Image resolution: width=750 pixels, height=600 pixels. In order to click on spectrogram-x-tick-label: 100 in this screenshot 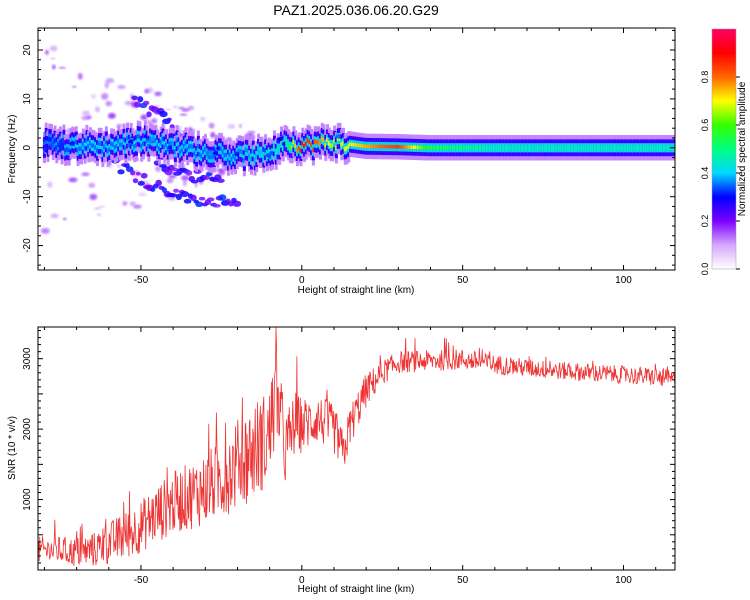, I will do `click(623, 280)`.